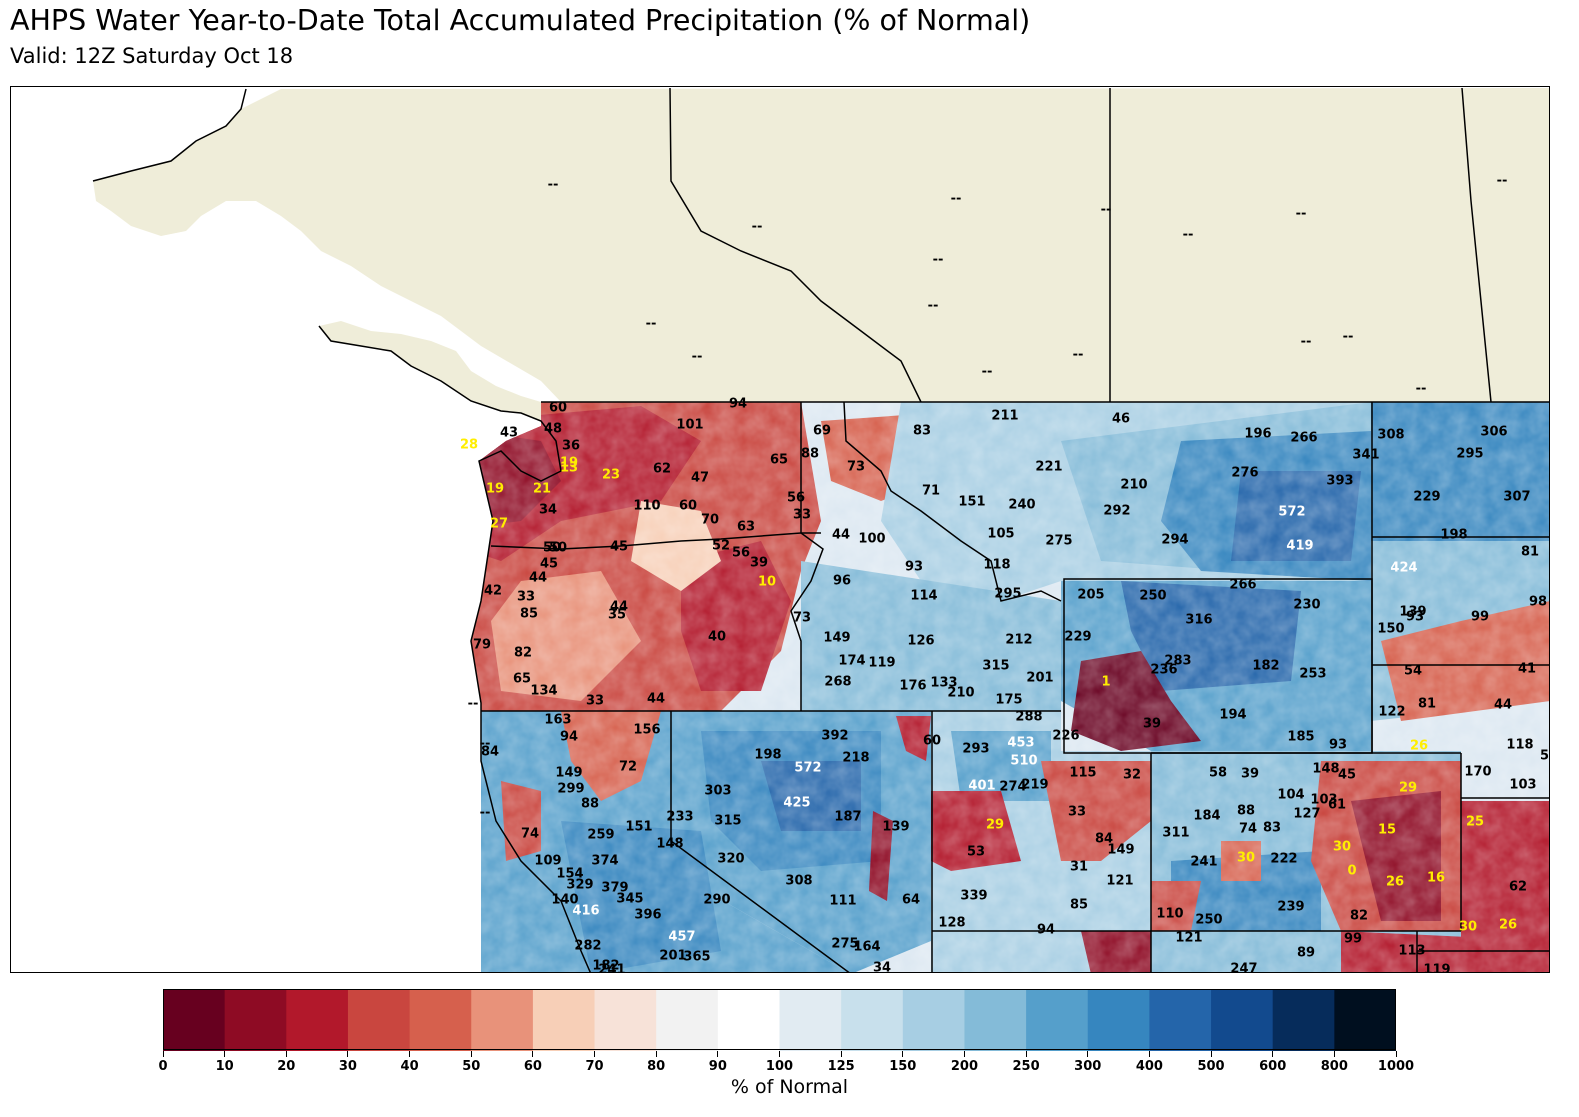  What do you see at coordinates (1133, 485) in the screenshot?
I see `station-value: 210` at bounding box center [1133, 485].